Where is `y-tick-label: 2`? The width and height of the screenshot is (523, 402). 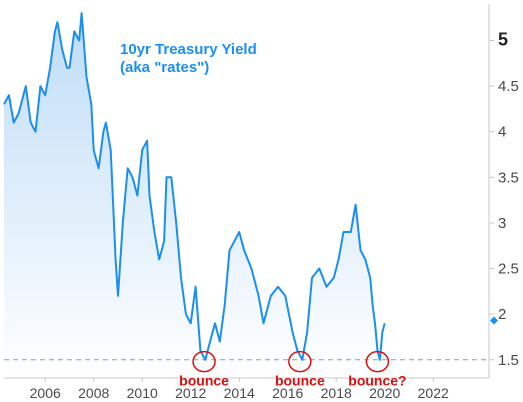
y-tick-label: 2 is located at coordinates (502, 314).